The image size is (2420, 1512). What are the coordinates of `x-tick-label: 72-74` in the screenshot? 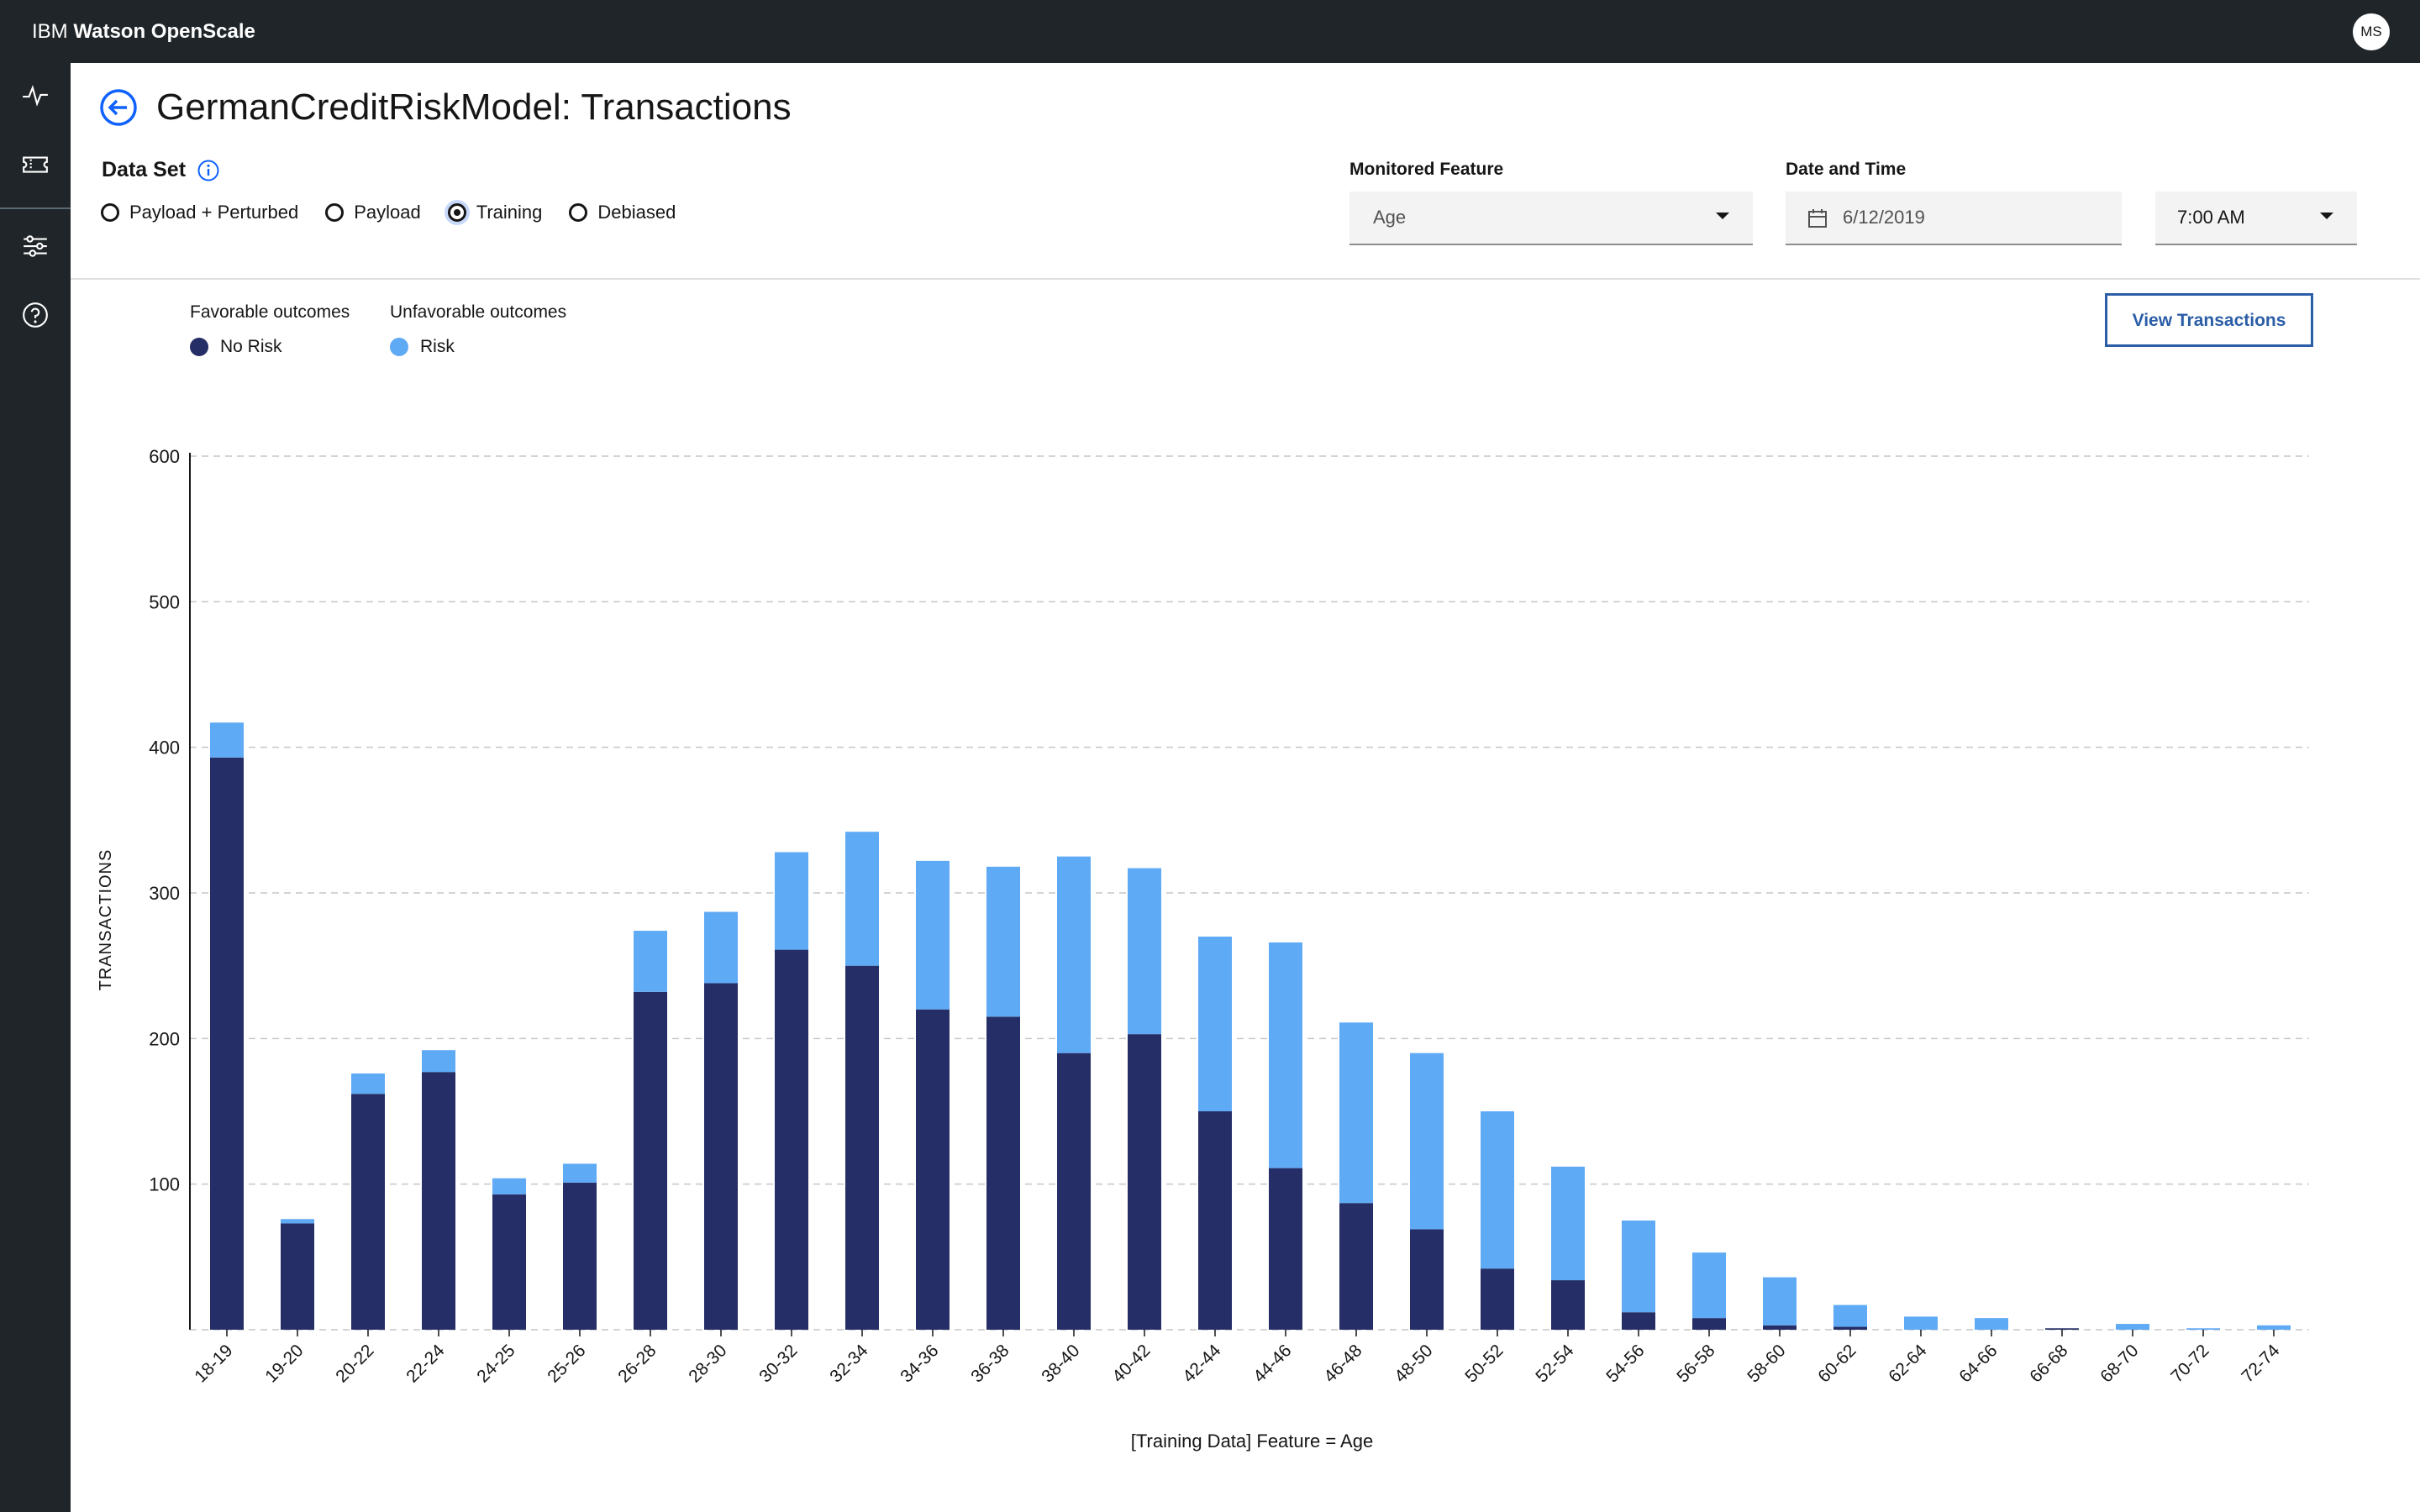 It's located at (2261, 1363).